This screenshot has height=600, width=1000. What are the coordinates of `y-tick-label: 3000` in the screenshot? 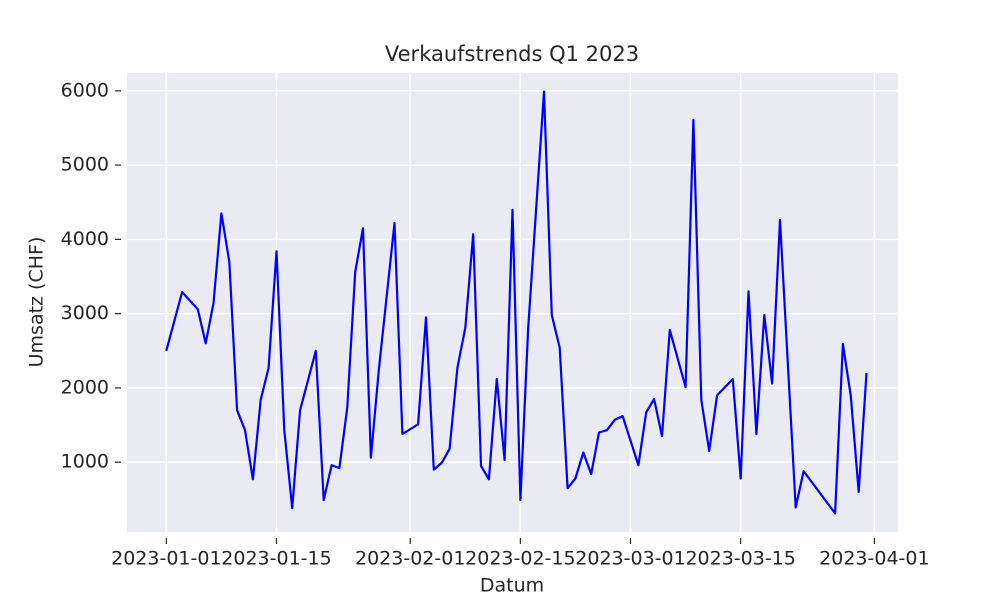 It's located at (85, 313).